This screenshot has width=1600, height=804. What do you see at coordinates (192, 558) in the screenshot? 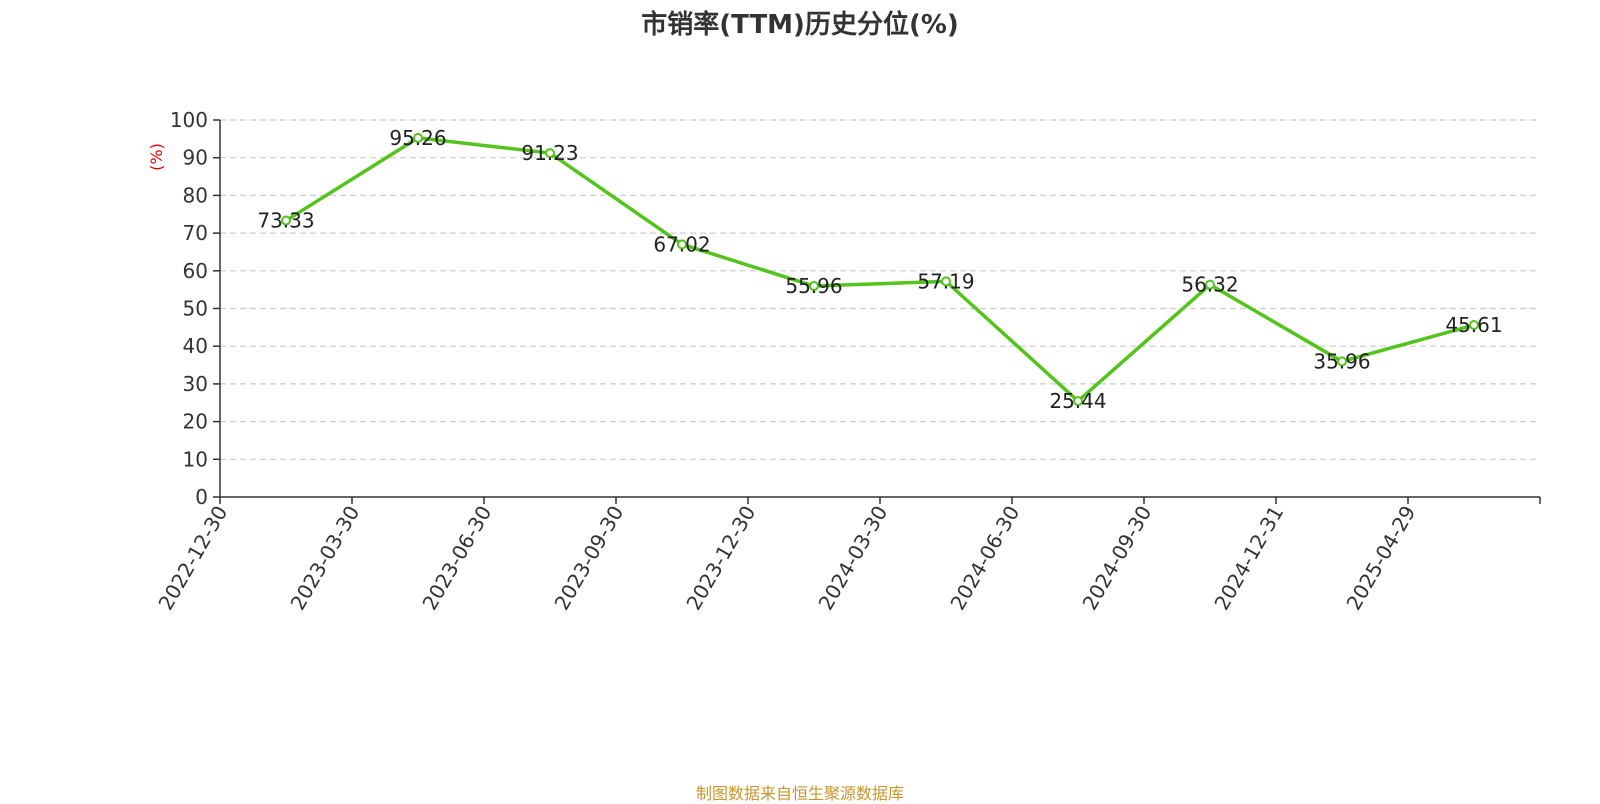
I see `x-tick-label: 2022-12-30` at bounding box center [192, 558].